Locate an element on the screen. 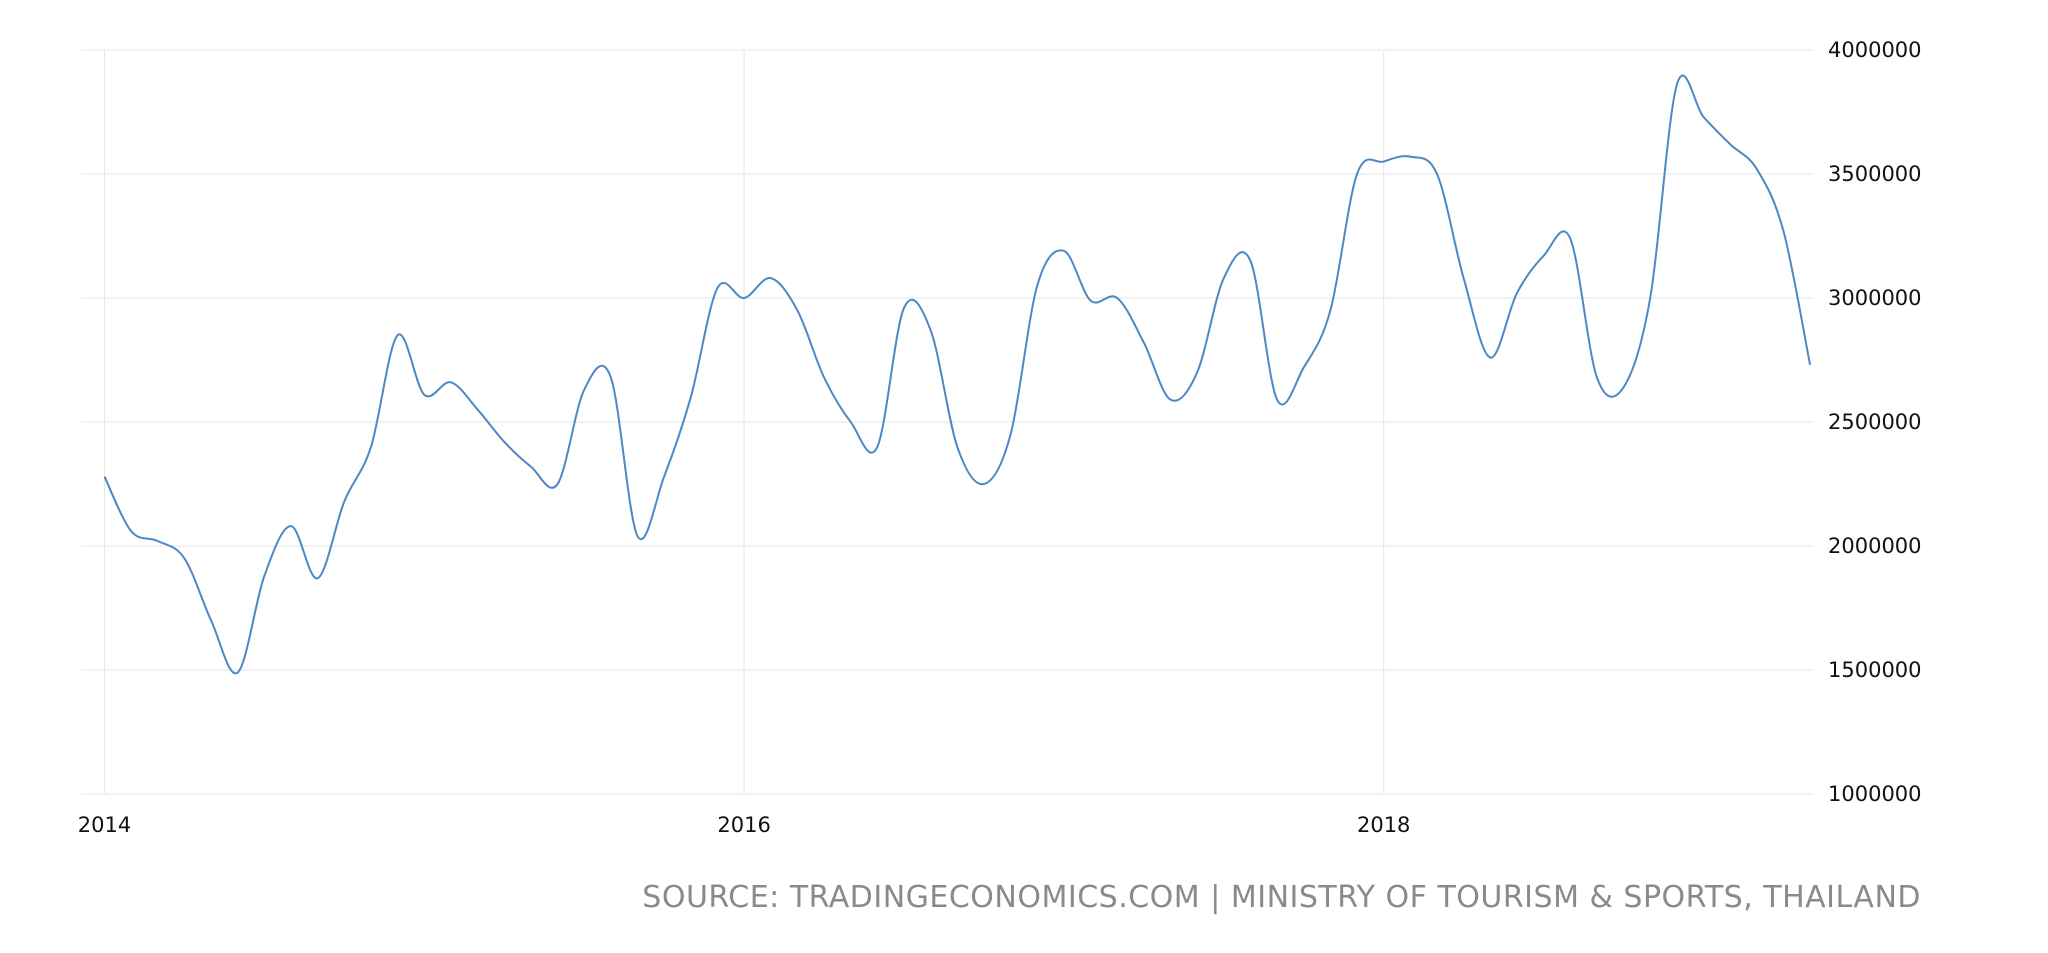  x-tick-label: 2018 is located at coordinates (1383, 825).